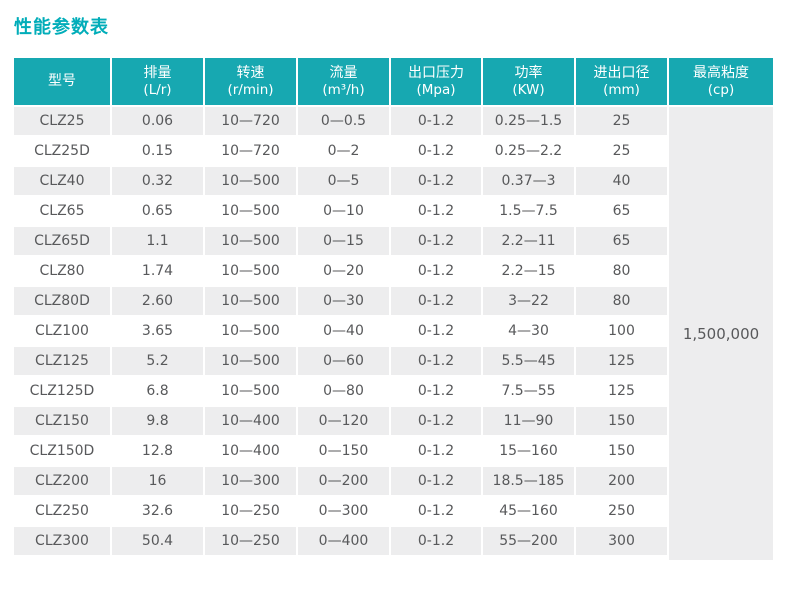  Describe the element at coordinates (343, 391) in the screenshot. I see `table-cell-flow: 0—80` at that location.